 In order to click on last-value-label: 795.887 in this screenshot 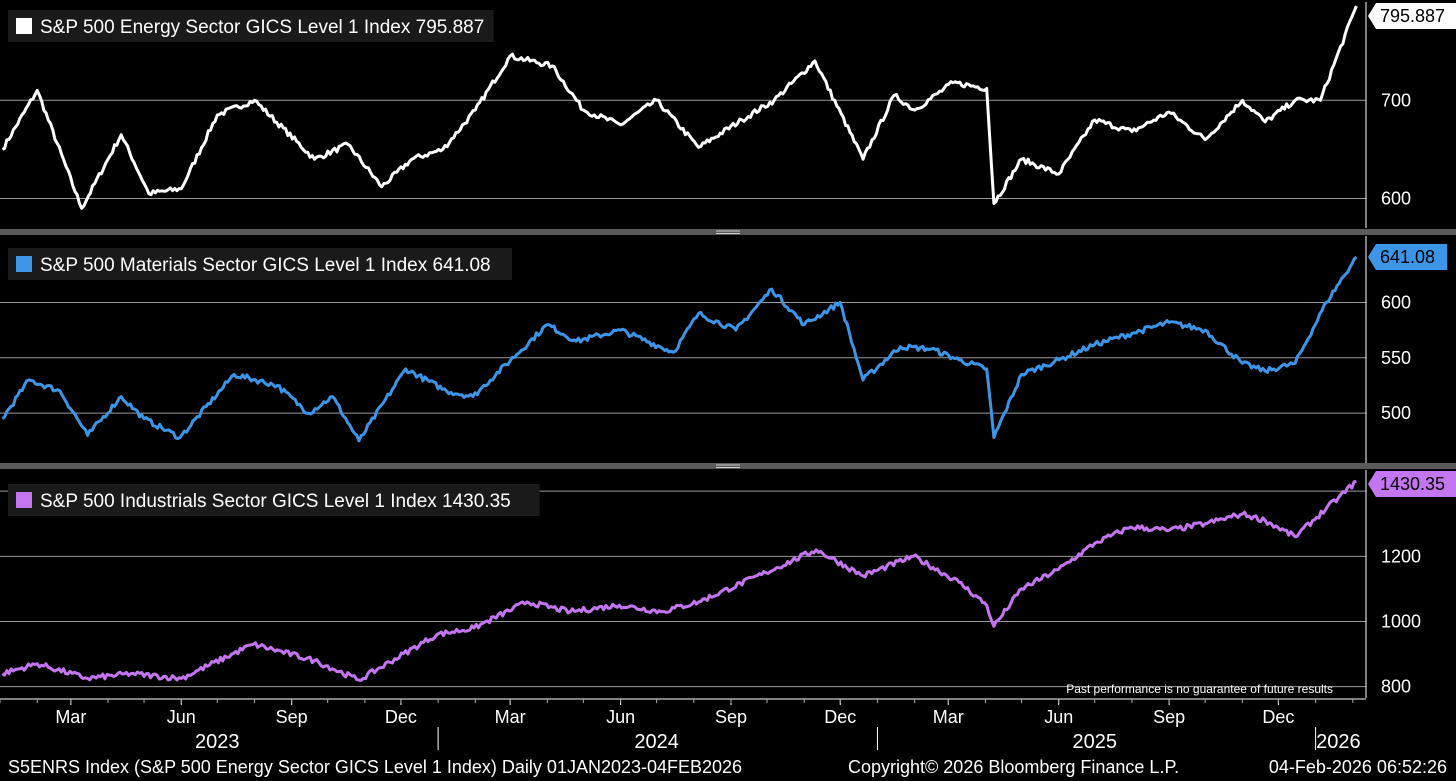, I will do `click(1412, 16)`.